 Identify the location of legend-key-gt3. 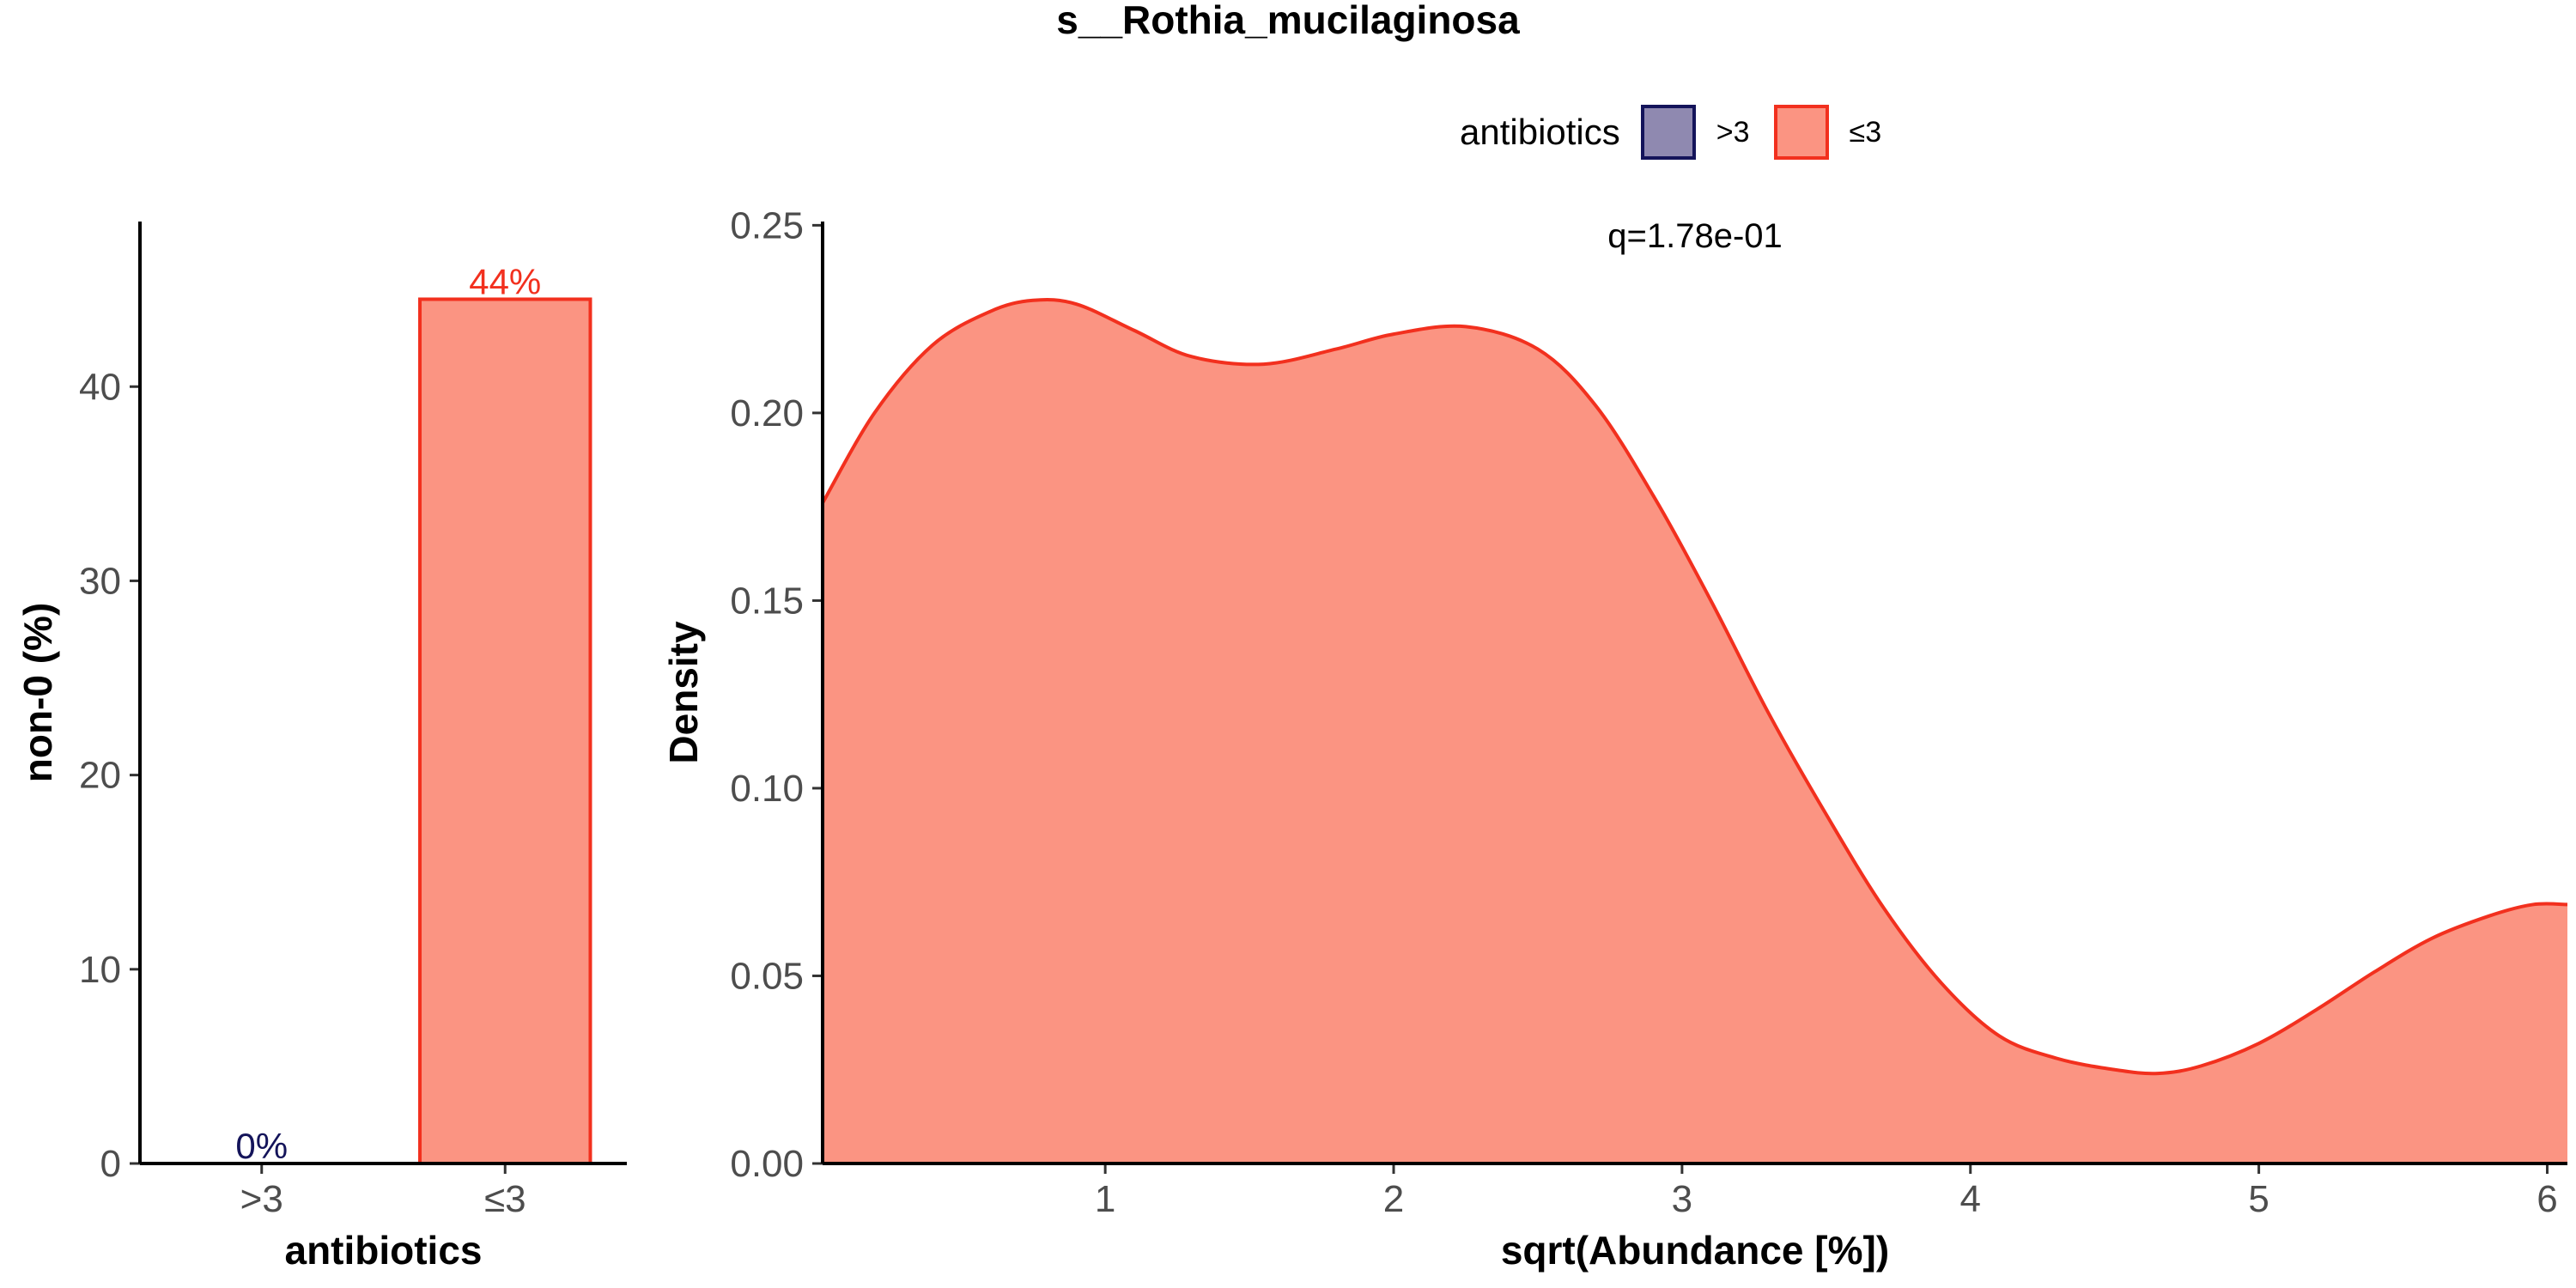
(1668, 132).